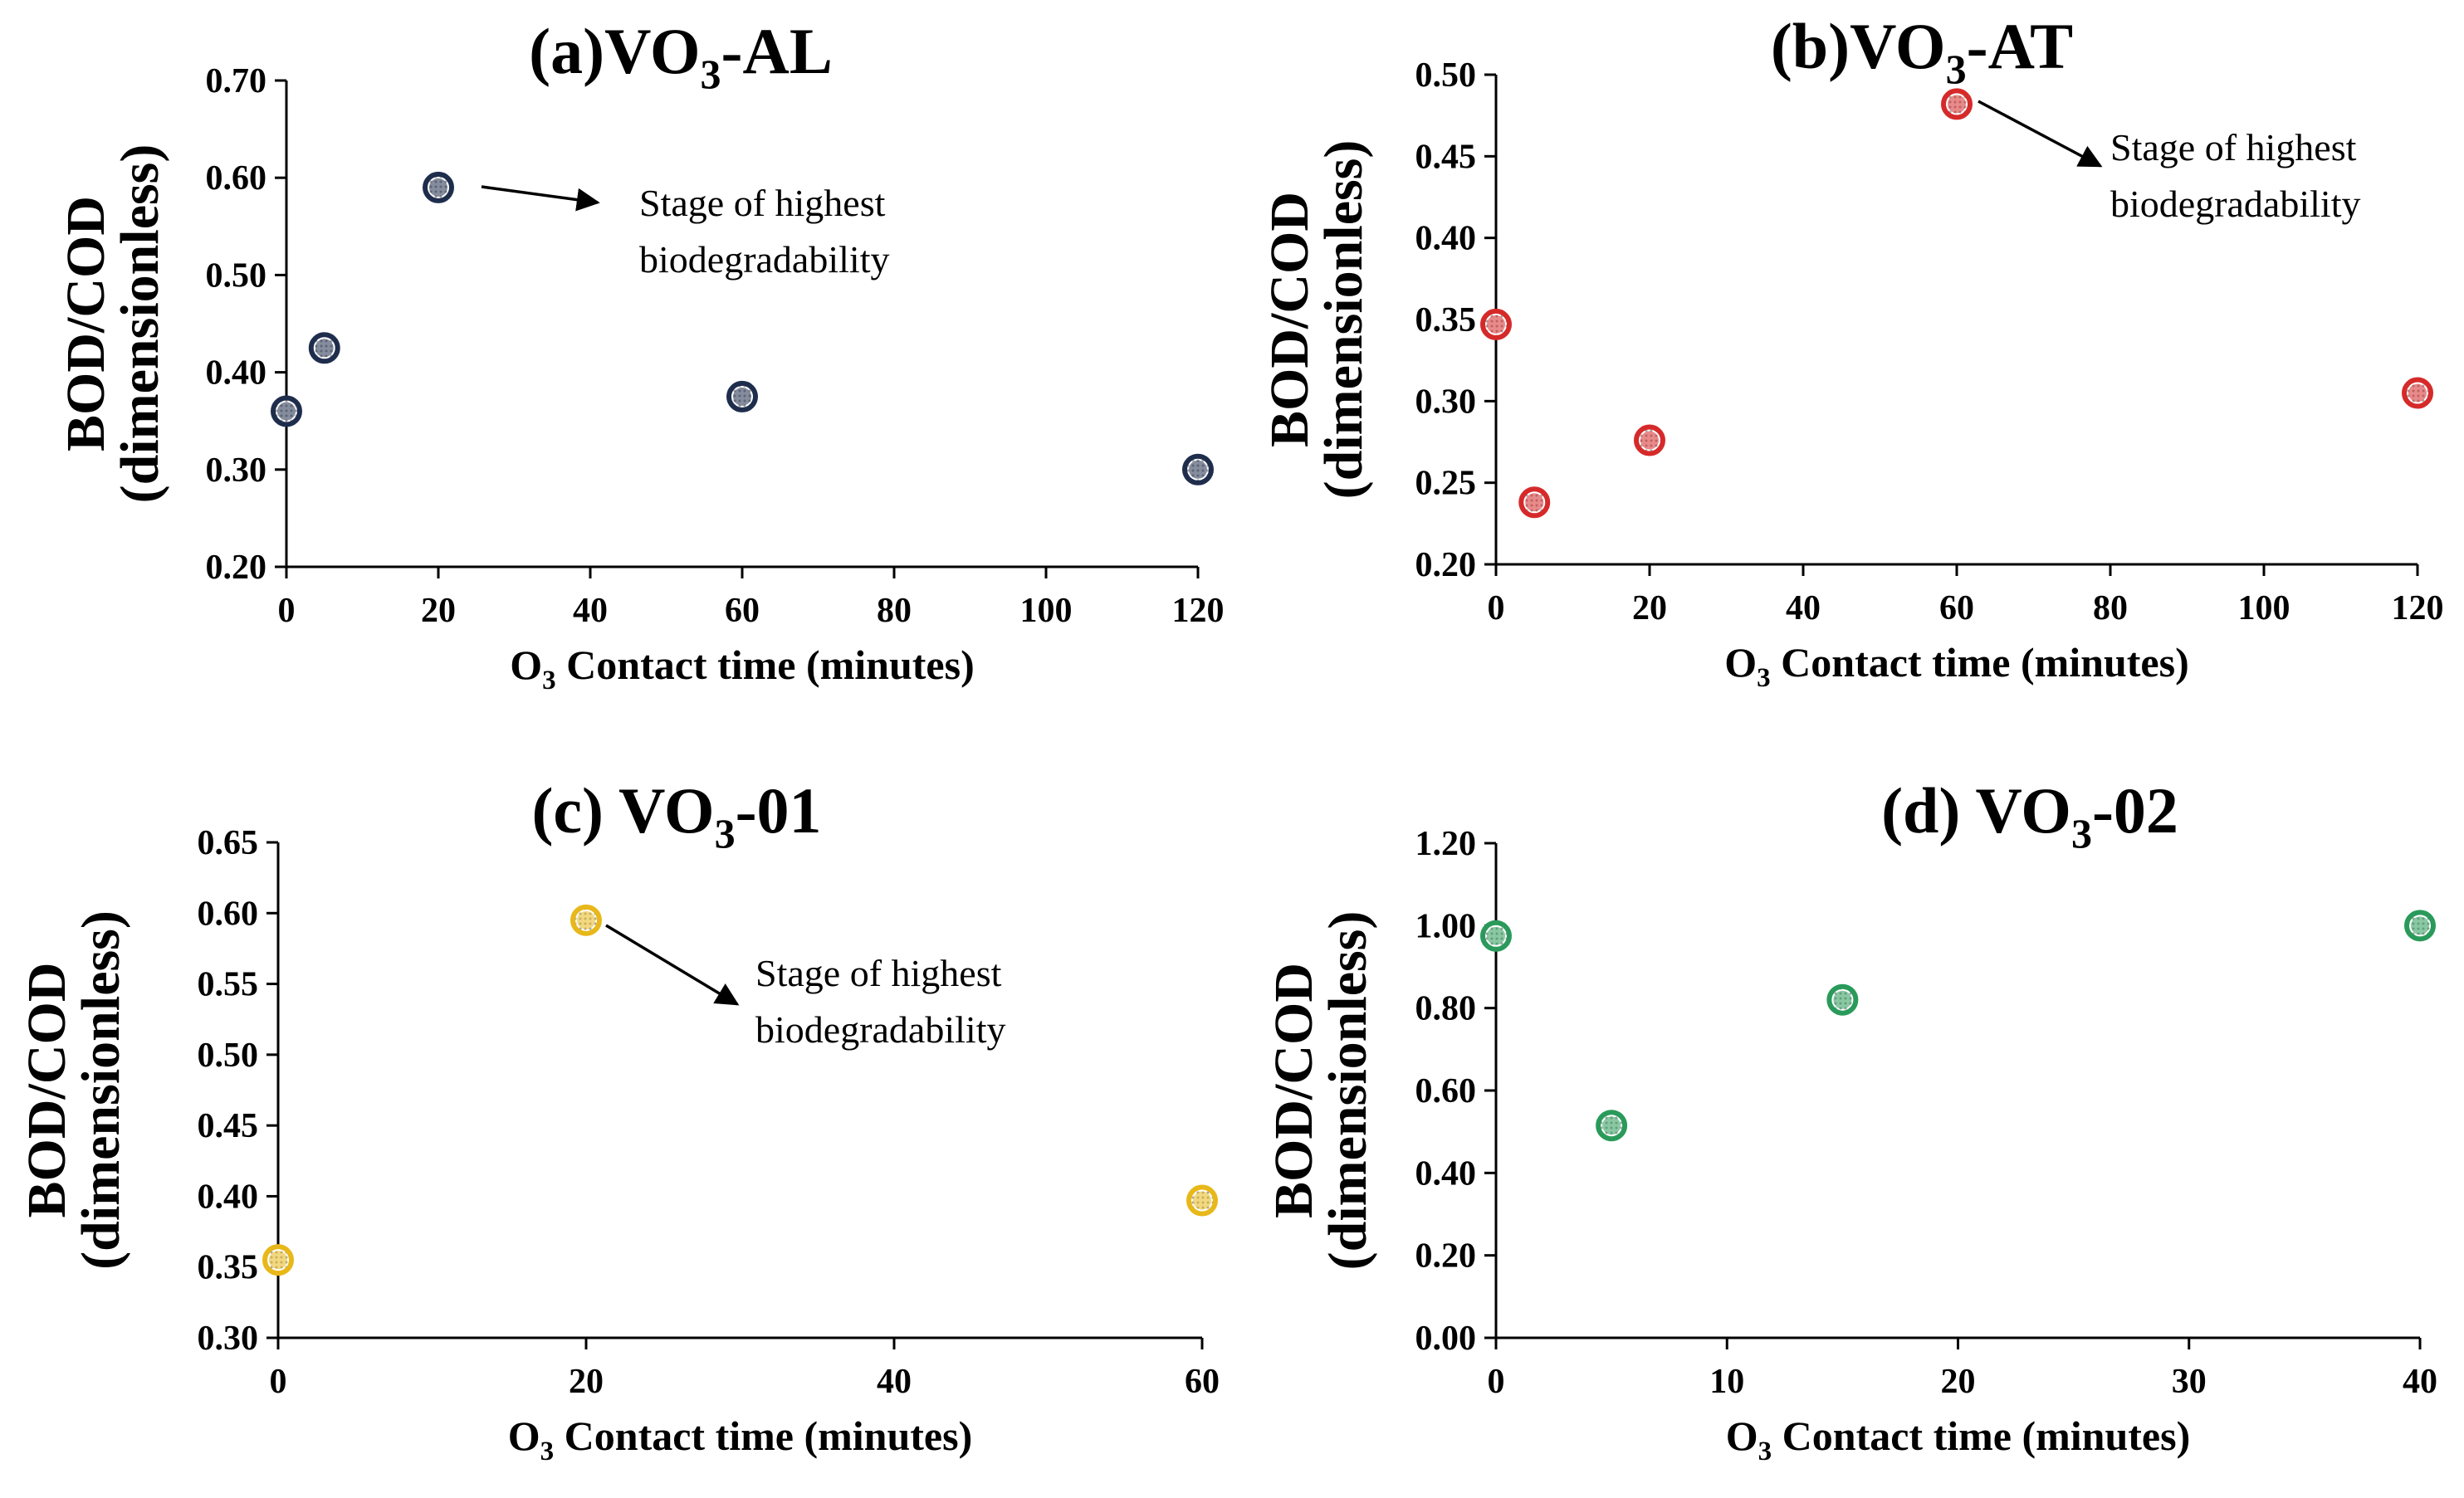 The width and height of the screenshot is (2464, 1498). I want to click on x-tick-label: 10, so click(1727, 1382).